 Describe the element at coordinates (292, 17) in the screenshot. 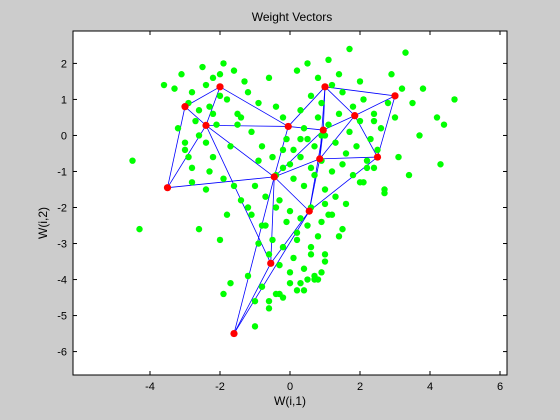

I see `chart-title: Weight Vectors` at that location.